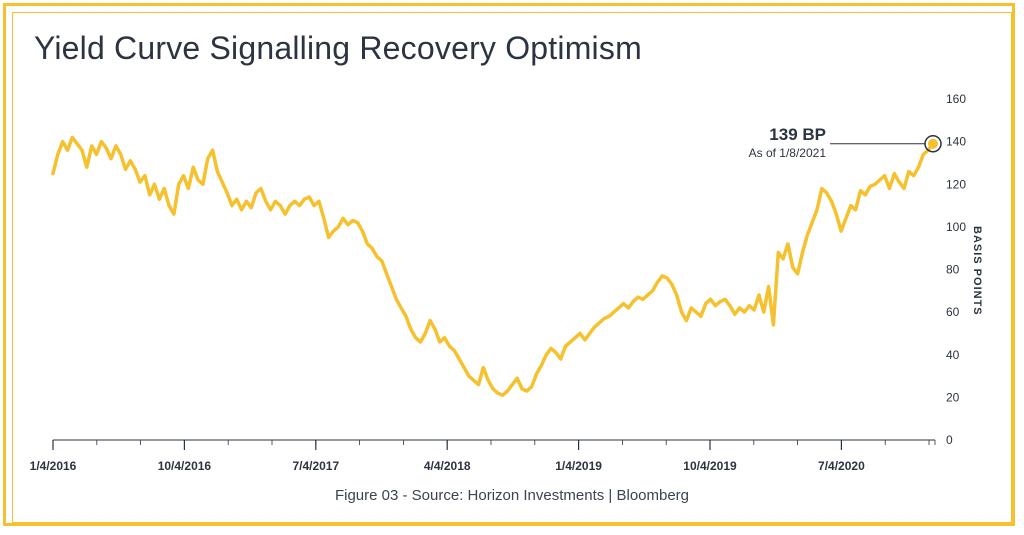 The height and width of the screenshot is (535, 1024). What do you see at coordinates (956, 142) in the screenshot?
I see `y-tick-label: 140` at bounding box center [956, 142].